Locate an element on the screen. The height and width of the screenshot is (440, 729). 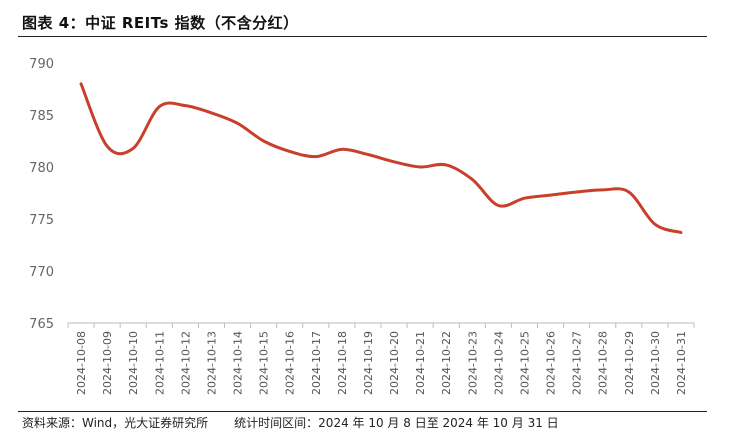
x-tick-label: 2024-10-15 is located at coordinates (264, 363).